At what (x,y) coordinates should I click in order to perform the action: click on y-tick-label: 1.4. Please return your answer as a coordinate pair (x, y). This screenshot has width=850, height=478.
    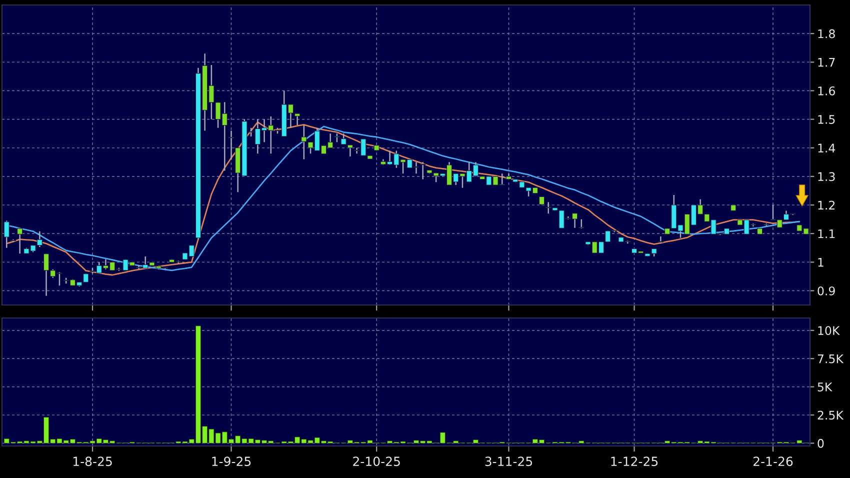
    Looking at the image, I should click on (827, 148).